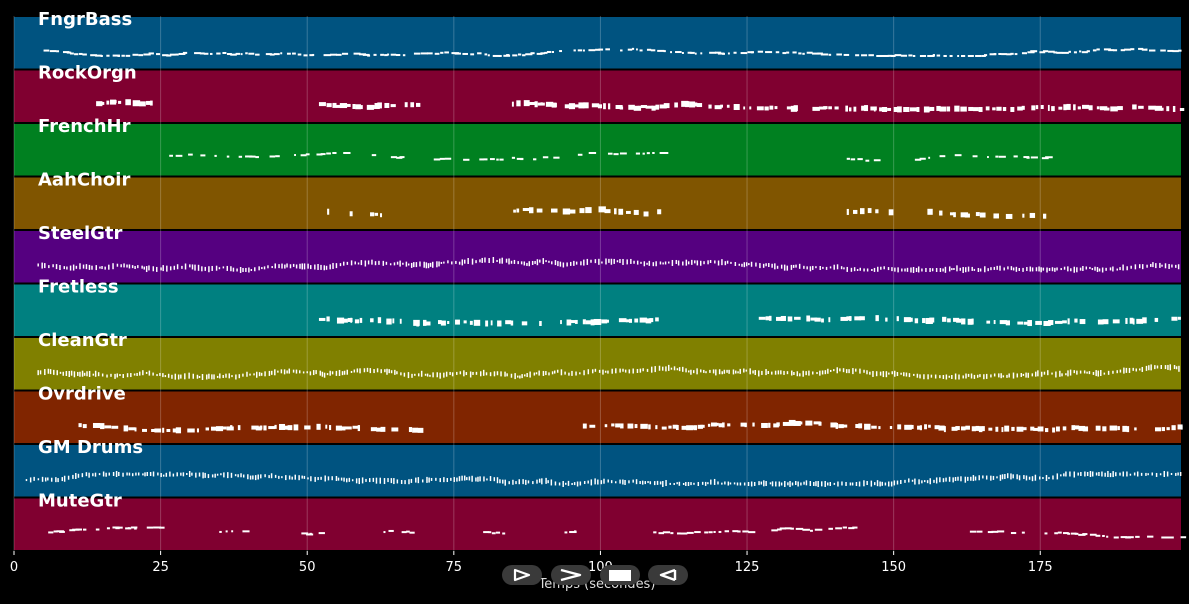 The width and height of the screenshot is (1189, 604). Describe the element at coordinates (571, 575) in the screenshot. I see `fast-forward-button` at that location.